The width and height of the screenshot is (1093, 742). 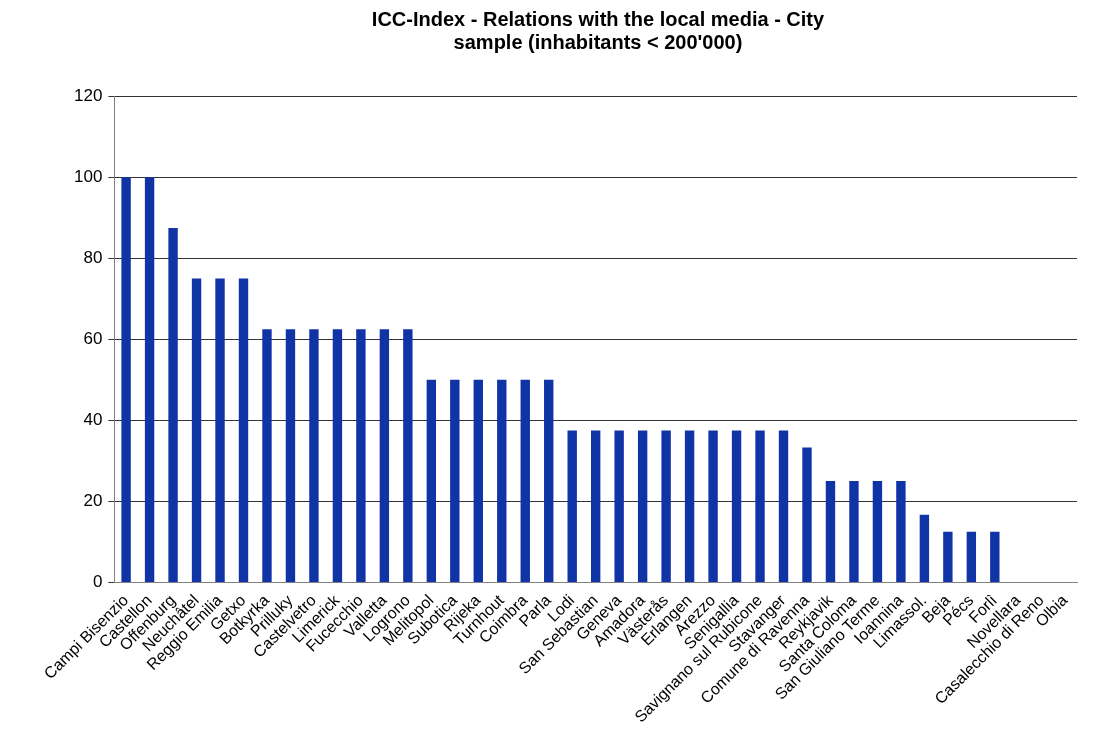 What do you see at coordinates (598, 31) in the screenshot?
I see `chart-title: ICC-Index - Relations with the local media - City sample (inhabitants < 200'000)` at bounding box center [598, 31].